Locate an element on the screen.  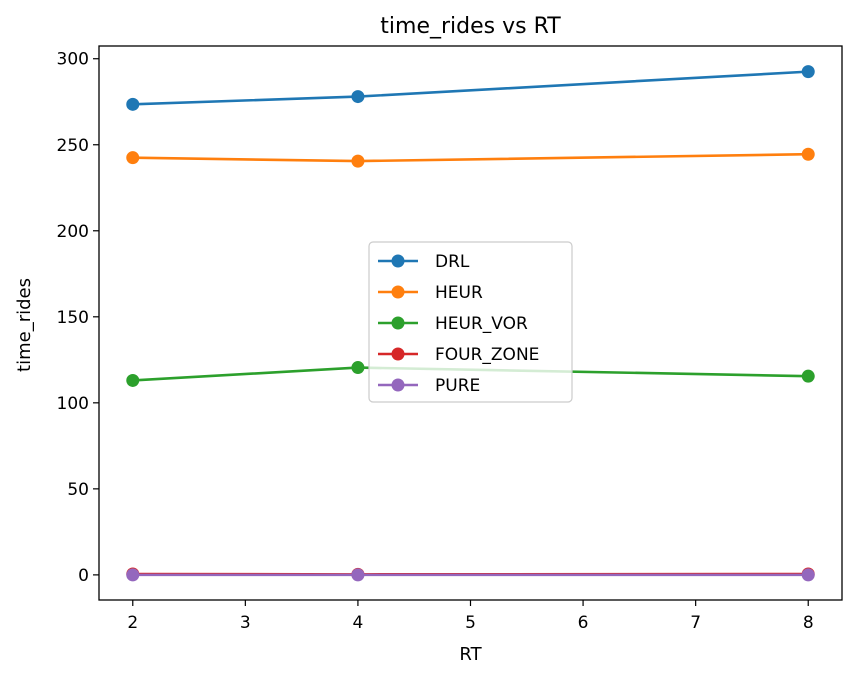
chart-title: time_rides vs RT is located at coordinates (470, 26).